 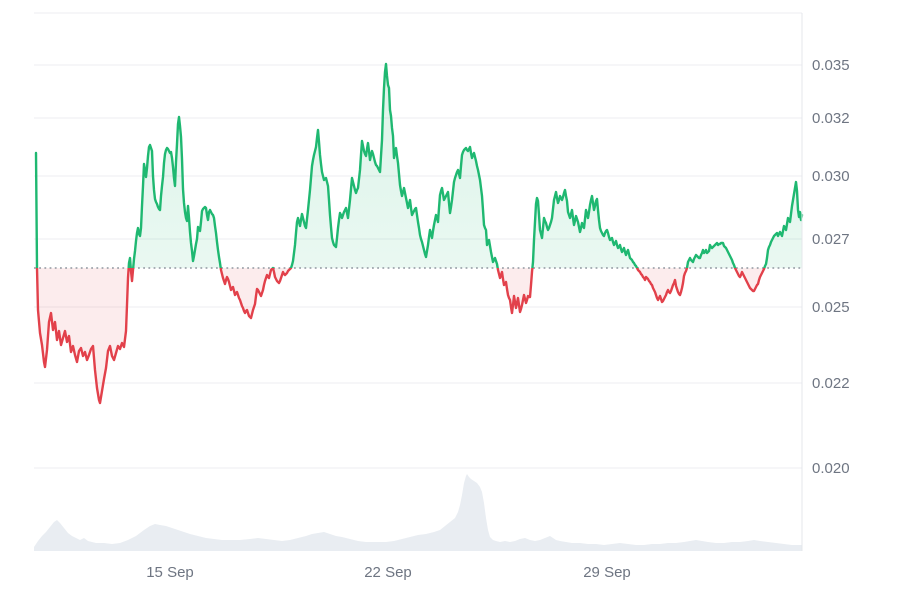 I want to click on y-axis-label: 0.035, so click(x=831, y=65).